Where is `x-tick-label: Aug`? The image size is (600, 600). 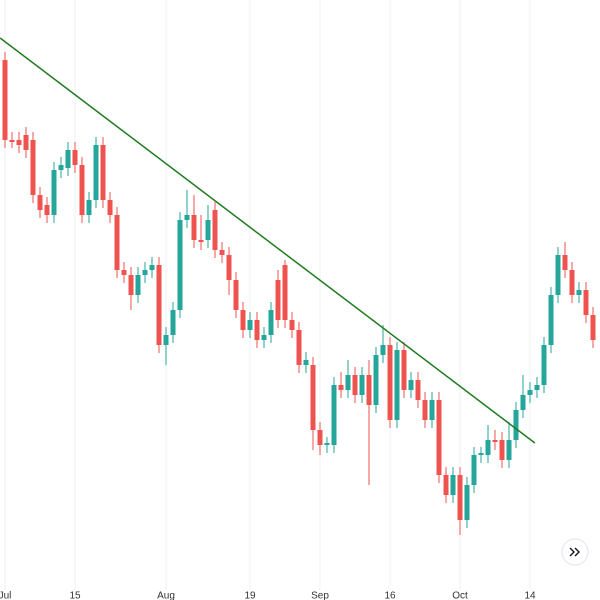 x-tick-label: Aug is located at coordinates (166, 595).